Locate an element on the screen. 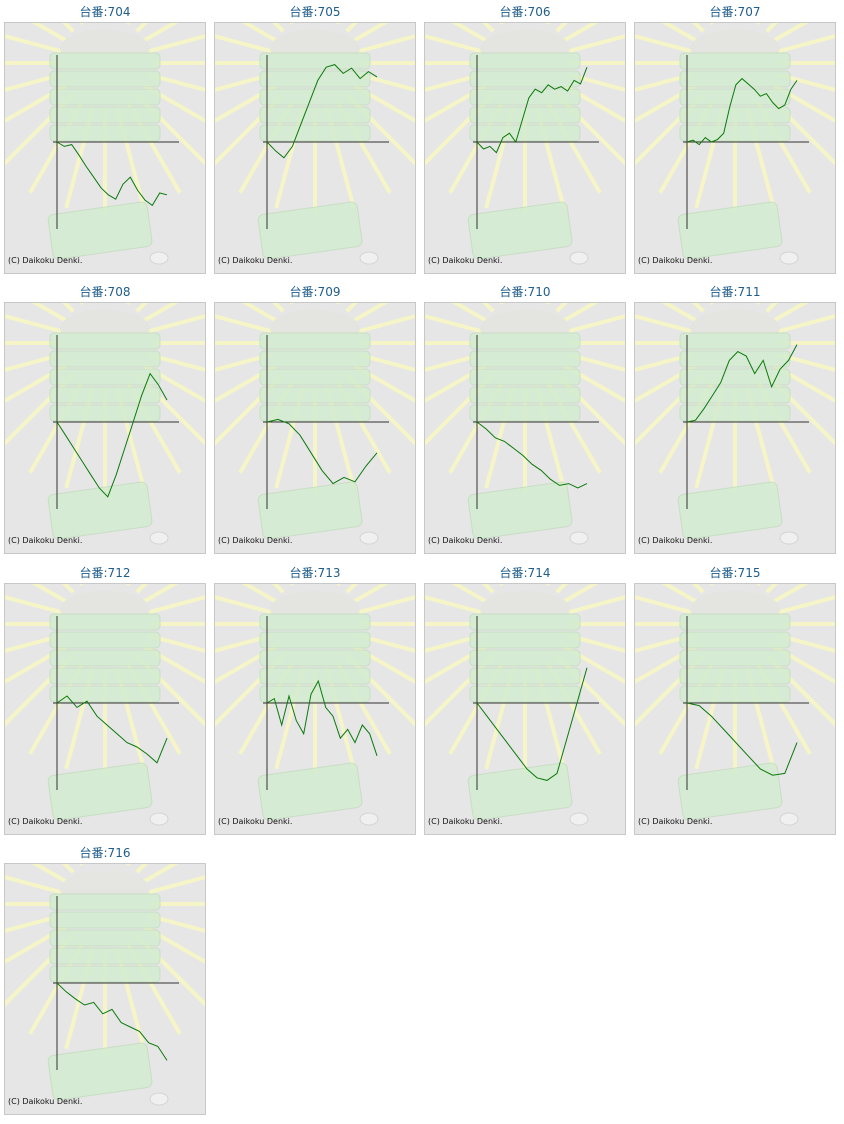  machine-number-title: 台番:713 is located at coordinates (315, 573).